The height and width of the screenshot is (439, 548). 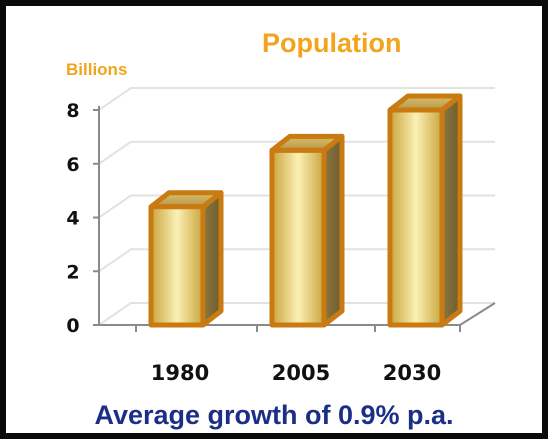 What do you see at coordinates (72, 272) in the screenshot?
I see `y-tick-label: 2` at bounding box center [72, 272].